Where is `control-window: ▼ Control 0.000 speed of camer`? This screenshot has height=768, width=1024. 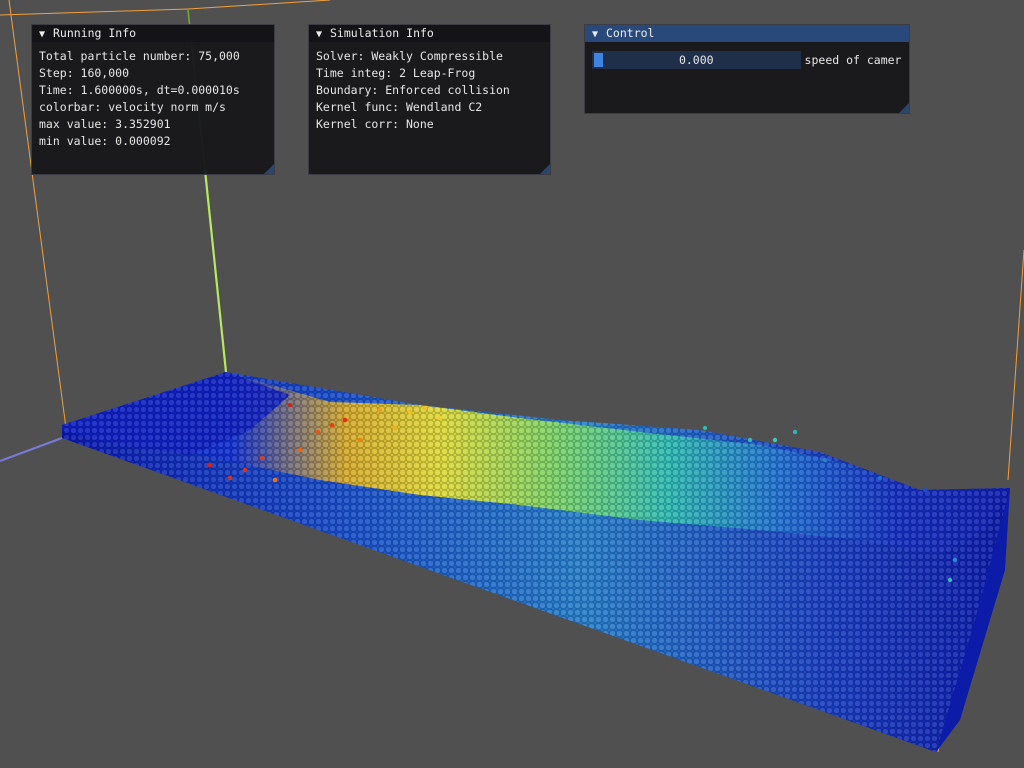 control-window: ▼ Control 0.000 speed of camer is located at coordinates (747, 69).